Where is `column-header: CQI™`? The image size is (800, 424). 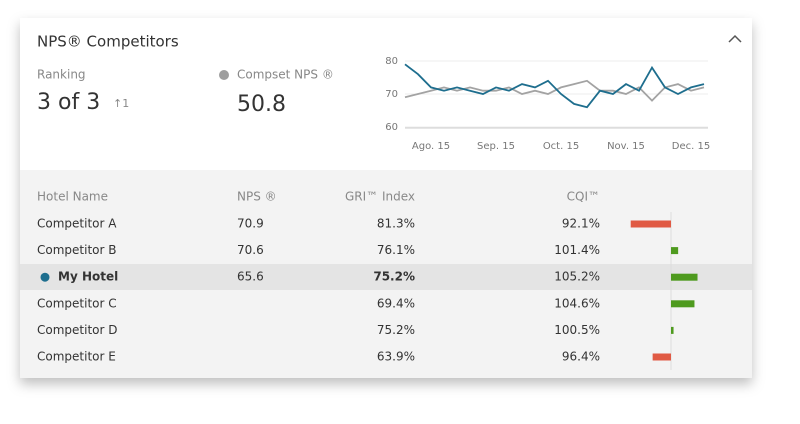
column-header: CQI™ is located at coordinates (583, 197).